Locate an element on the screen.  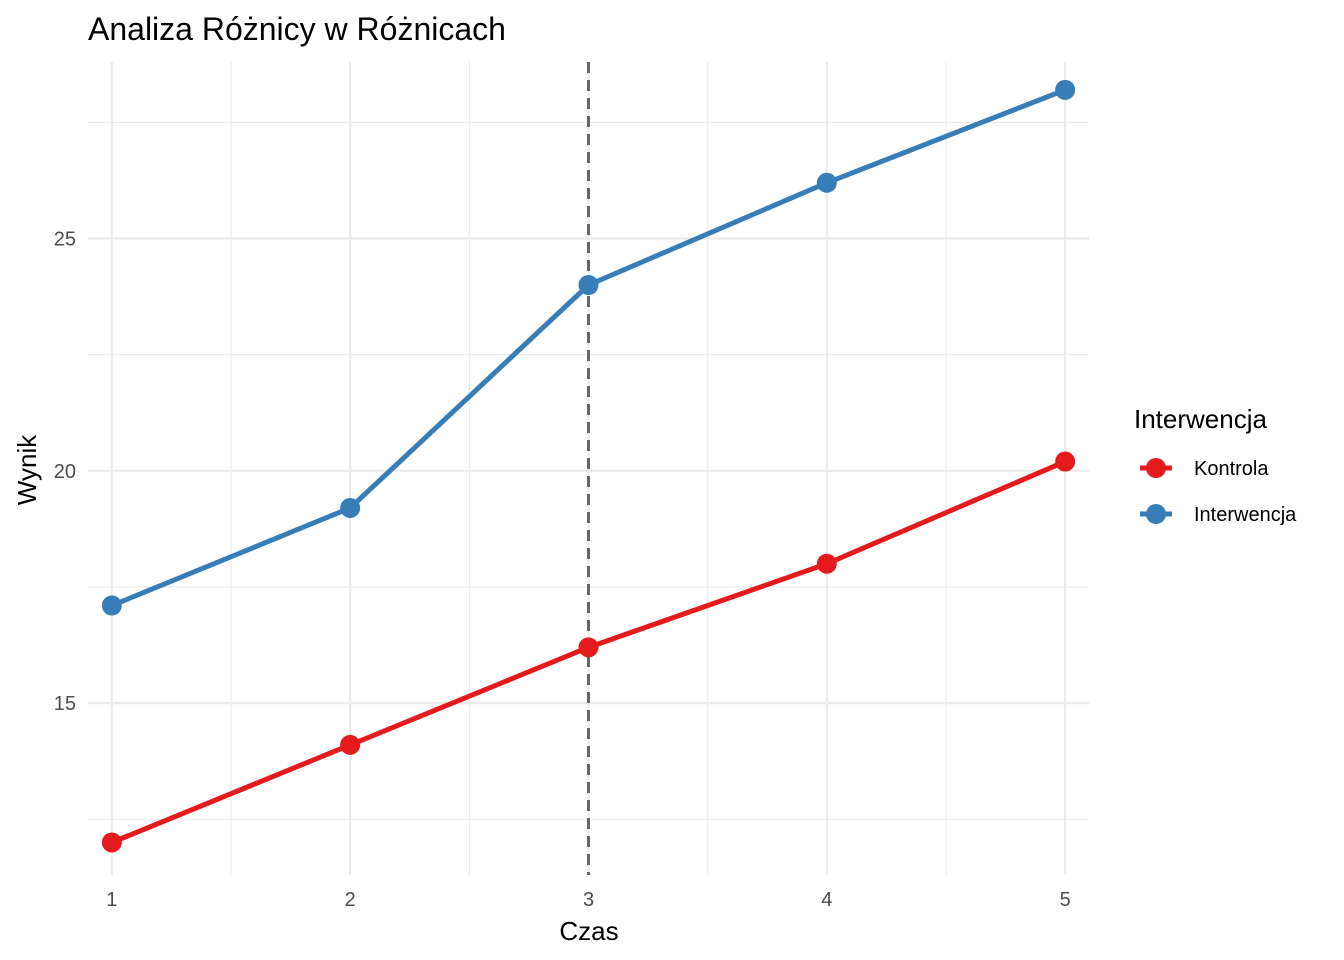
x-tick-label: 2 is located at coordinates (350, 900).